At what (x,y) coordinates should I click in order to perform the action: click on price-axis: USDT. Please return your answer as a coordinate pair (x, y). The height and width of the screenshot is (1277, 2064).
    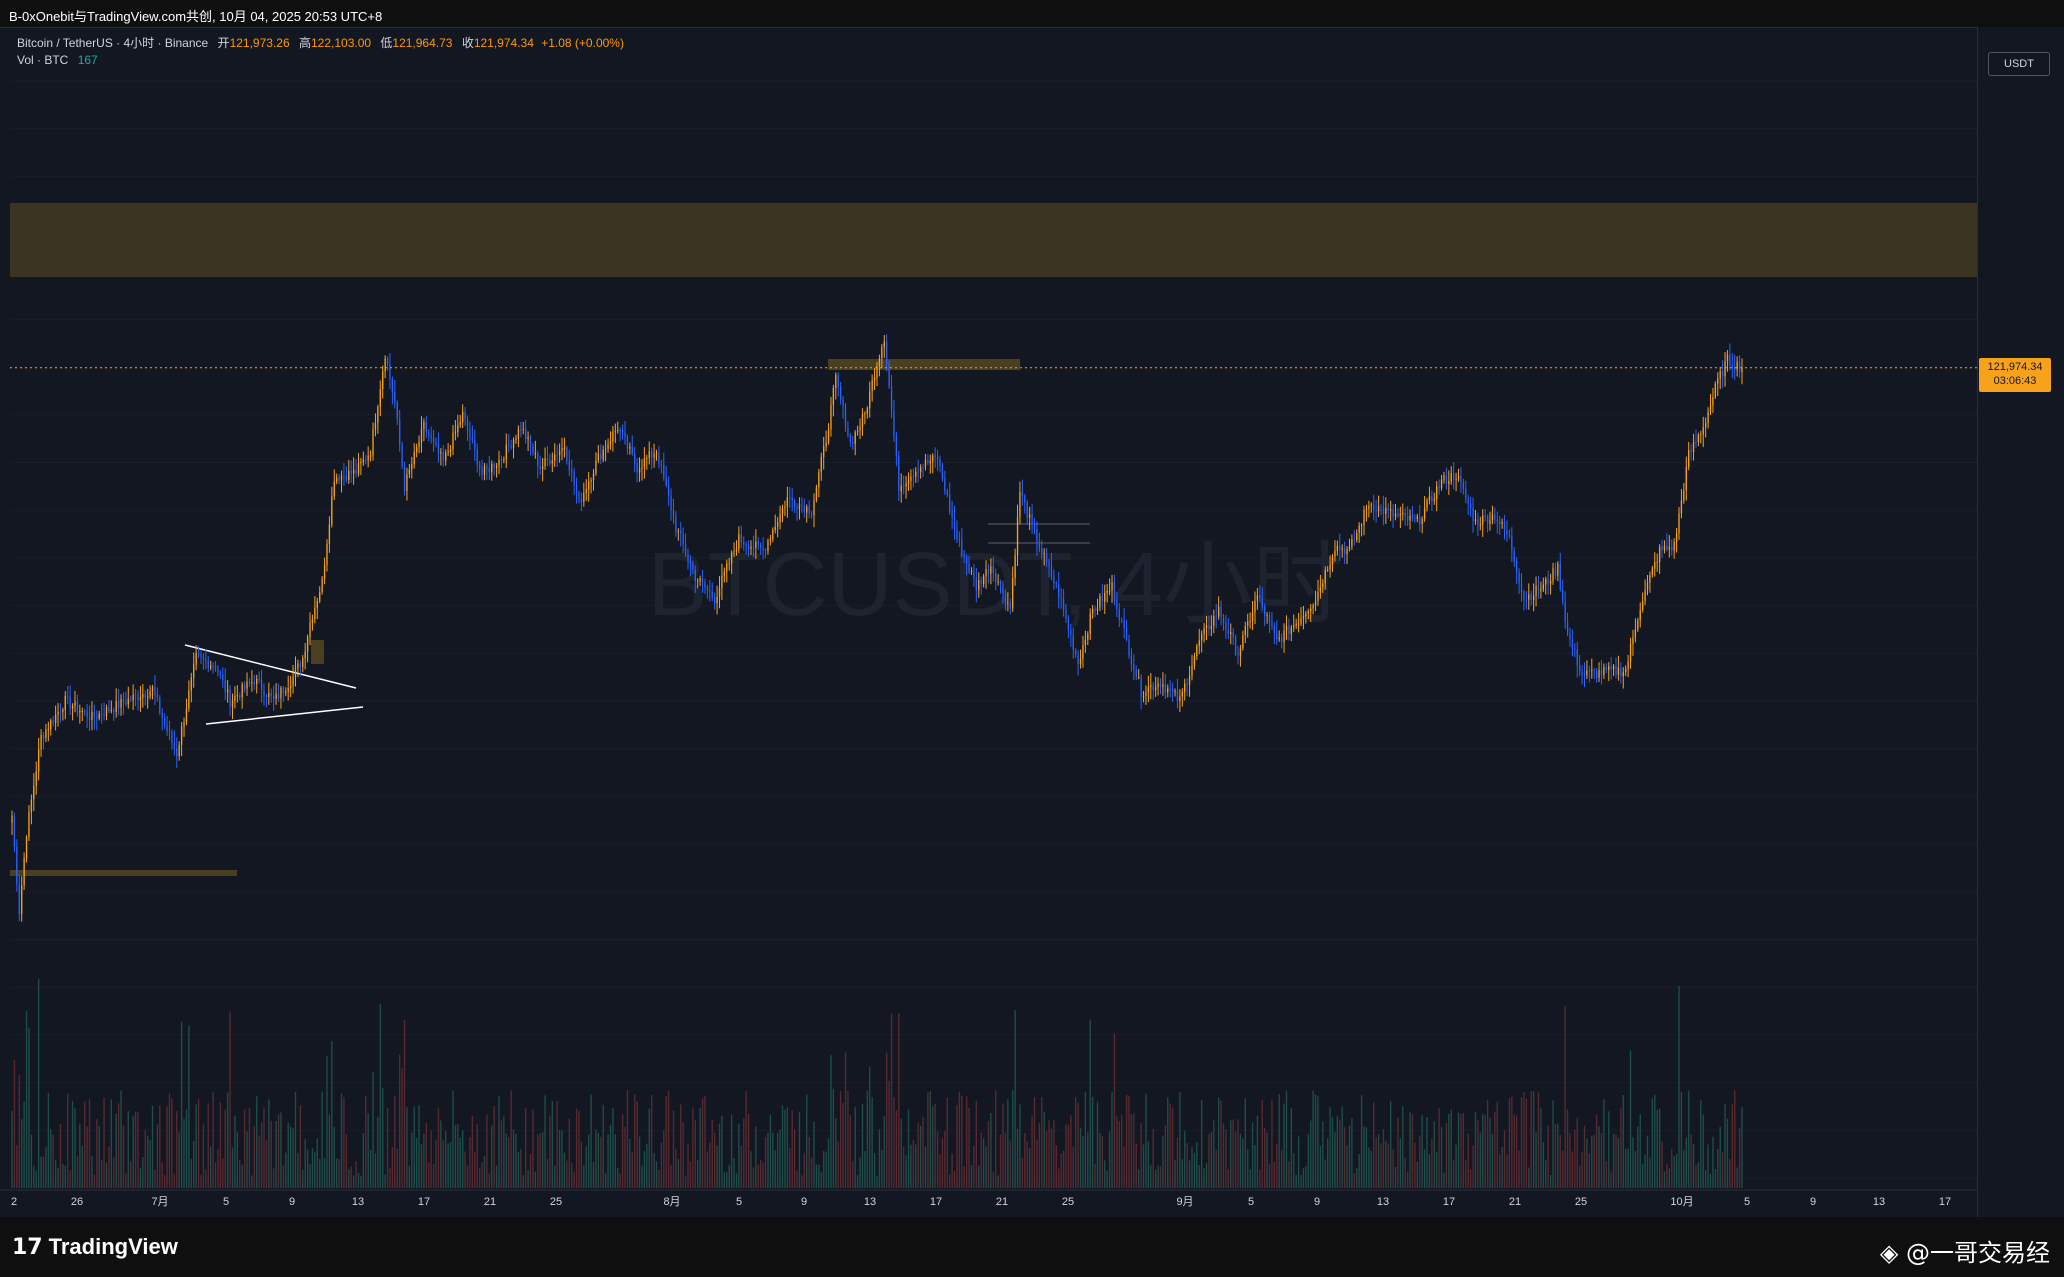
    Looking at the image, I should click on (2020, 622).